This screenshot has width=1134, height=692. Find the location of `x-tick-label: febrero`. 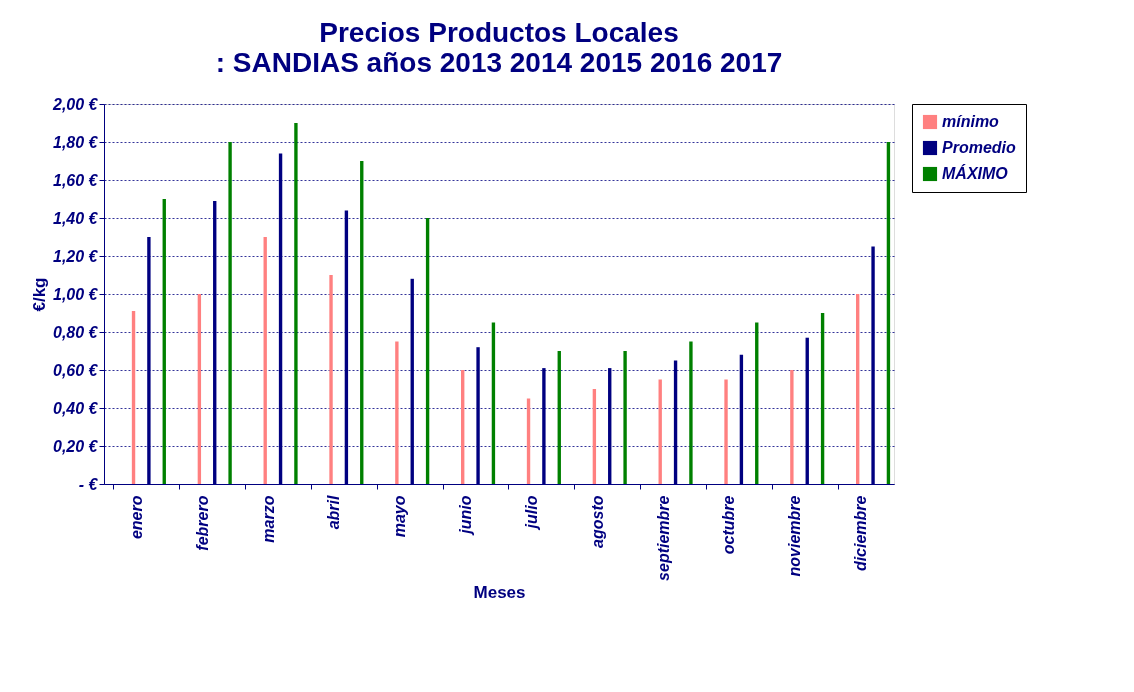

x-tick-label: febrero is located at coordinates (202, 523).